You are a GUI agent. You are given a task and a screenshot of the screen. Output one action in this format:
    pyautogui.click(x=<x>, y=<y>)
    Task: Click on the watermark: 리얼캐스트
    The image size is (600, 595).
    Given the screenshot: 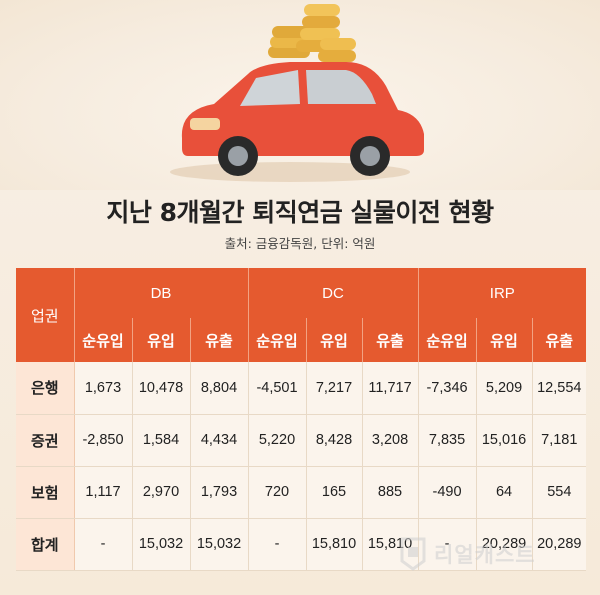 What is the action you would take?
    pyautogui.click(x=493, y=554)
    